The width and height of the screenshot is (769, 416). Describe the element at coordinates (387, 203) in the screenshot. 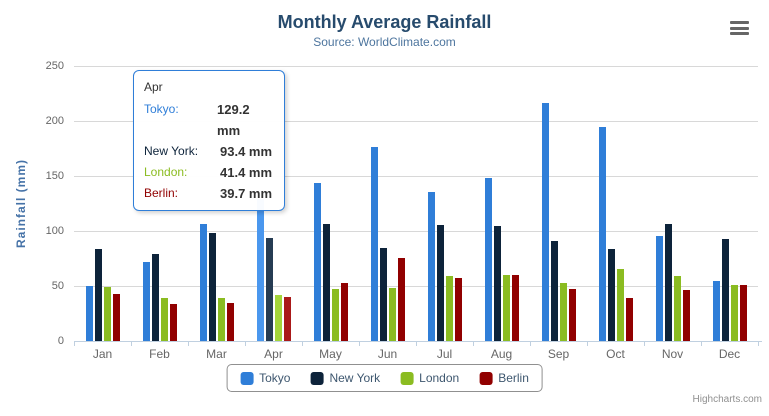

I see `category-group-jun` at that location.